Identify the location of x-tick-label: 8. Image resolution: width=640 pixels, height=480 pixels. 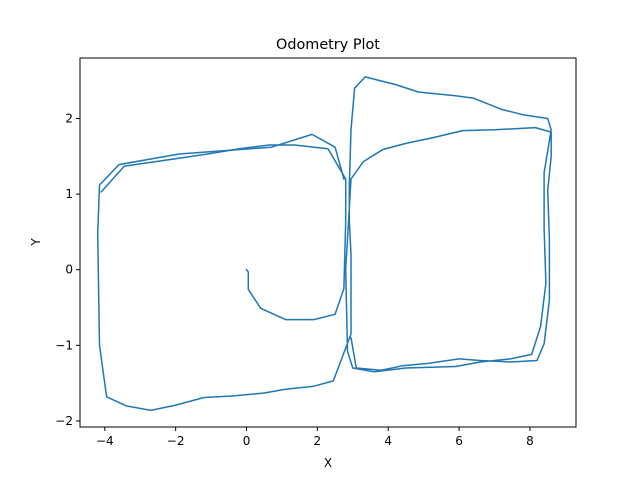
(530, 441).